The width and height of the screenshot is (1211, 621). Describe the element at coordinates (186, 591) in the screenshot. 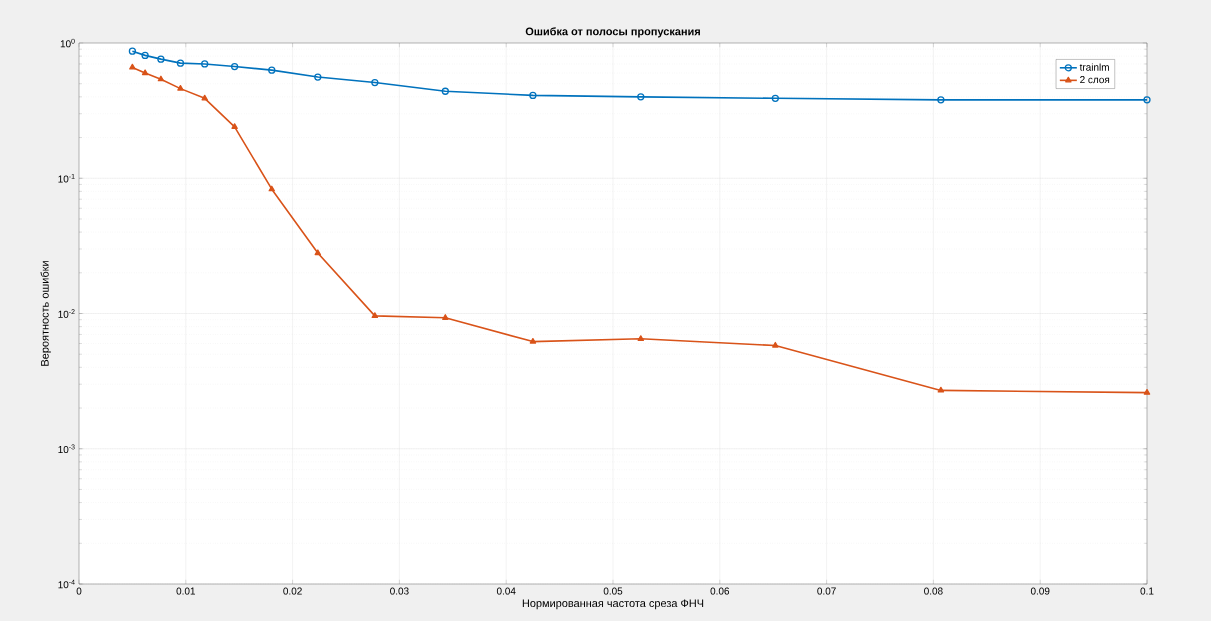

I see `x-tick-label: 0.01` at that location.